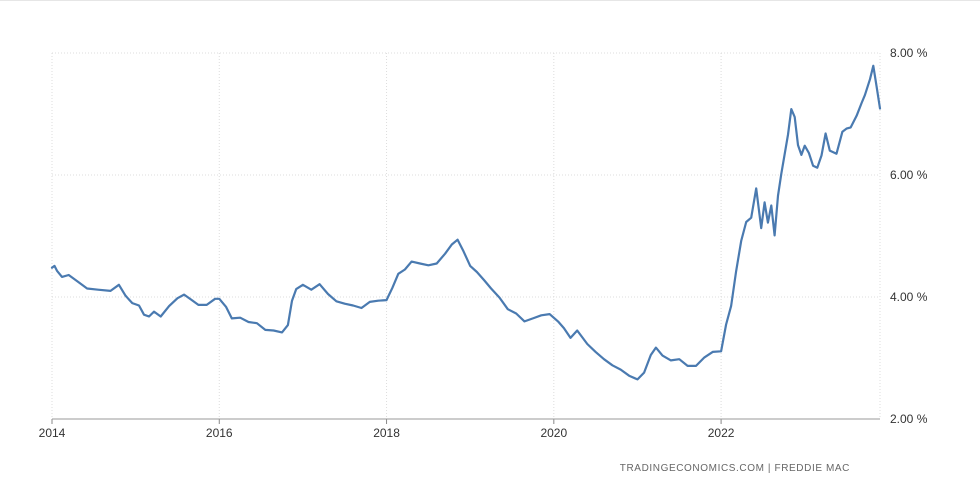  I want to click on y-tick-label: 4.00 %, so click(909, 297).